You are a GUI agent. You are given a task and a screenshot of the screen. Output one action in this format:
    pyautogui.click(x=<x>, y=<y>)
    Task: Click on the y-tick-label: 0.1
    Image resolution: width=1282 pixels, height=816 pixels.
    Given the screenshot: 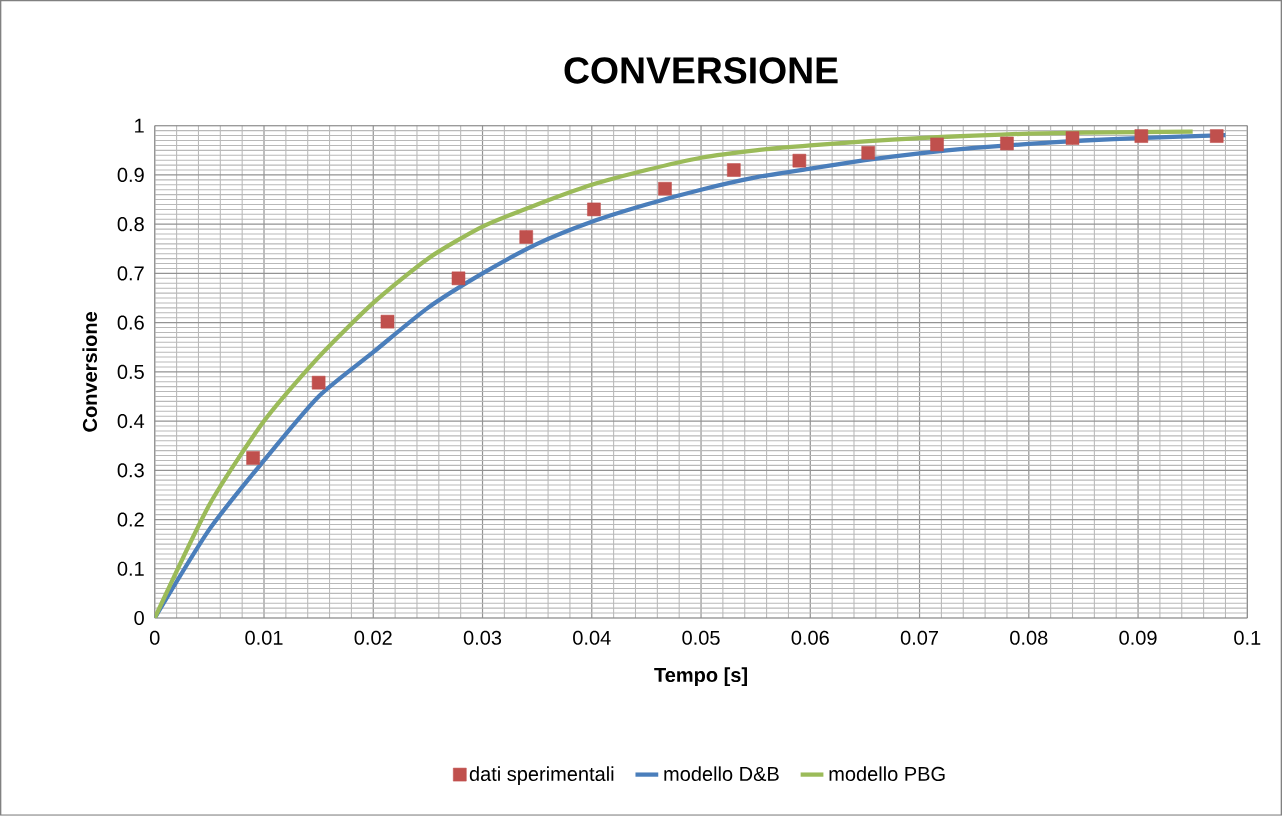 What is the action you would take?
    pyautogui.click(x=130, y=568)
    